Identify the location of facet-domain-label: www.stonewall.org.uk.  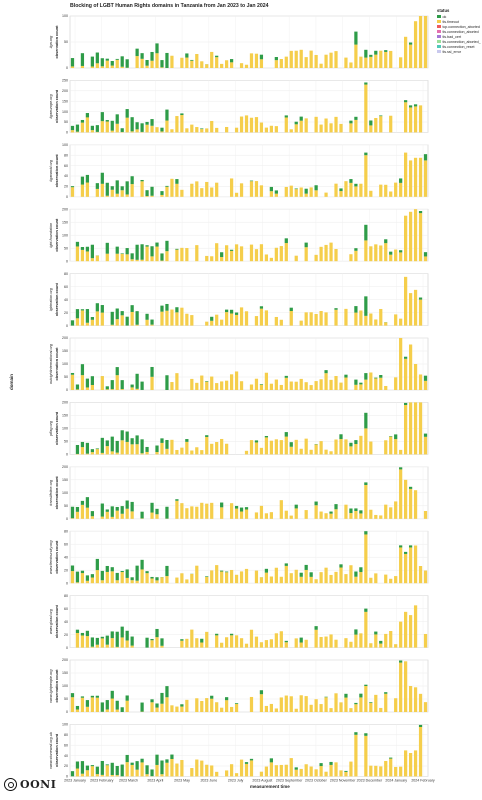
(51, 750).